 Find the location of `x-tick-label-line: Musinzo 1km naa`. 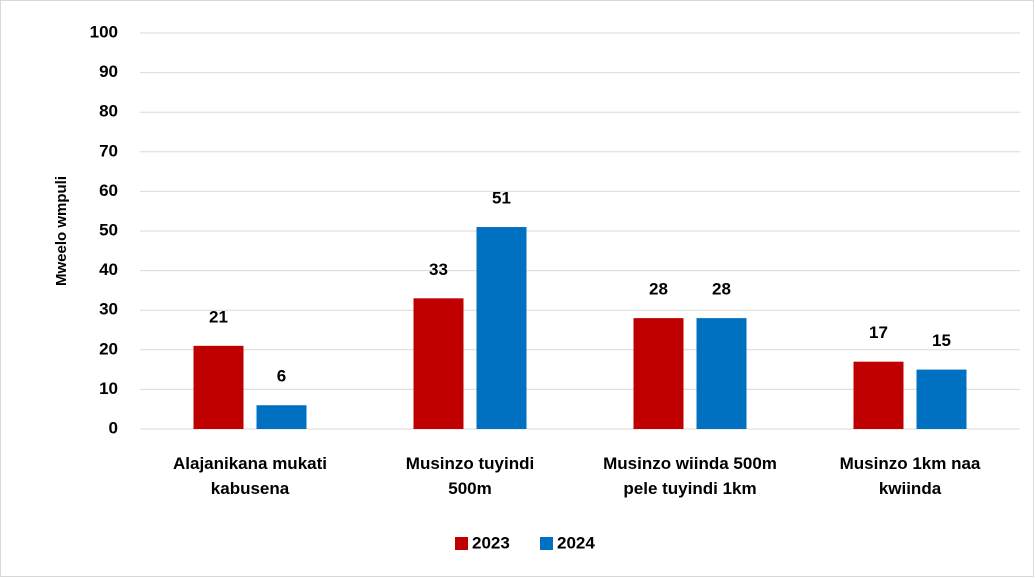

x-tick-label-line: Musinzo 1km naa is located at coordinates (910, 463).